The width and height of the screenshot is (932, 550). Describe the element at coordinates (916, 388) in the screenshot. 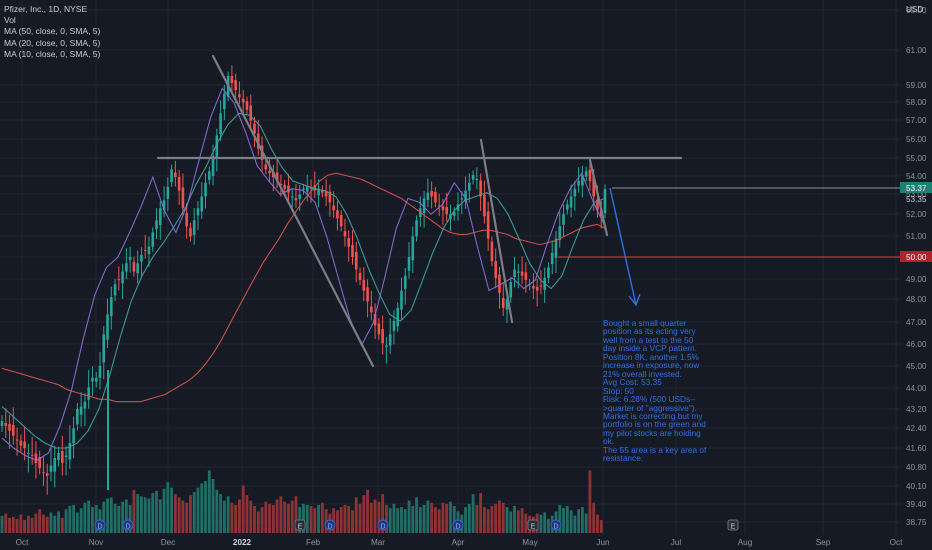

I see `price-tick-label: 44.00` at that location.